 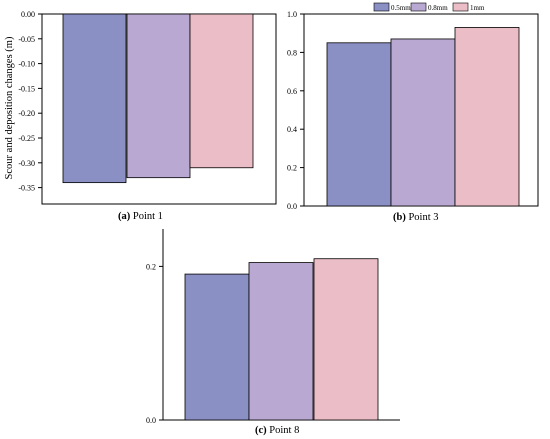 What do you see at coordinates (261, 430) in the screenshot?
I see `caption-c-label: (c)` at bounding box center [261, 430].